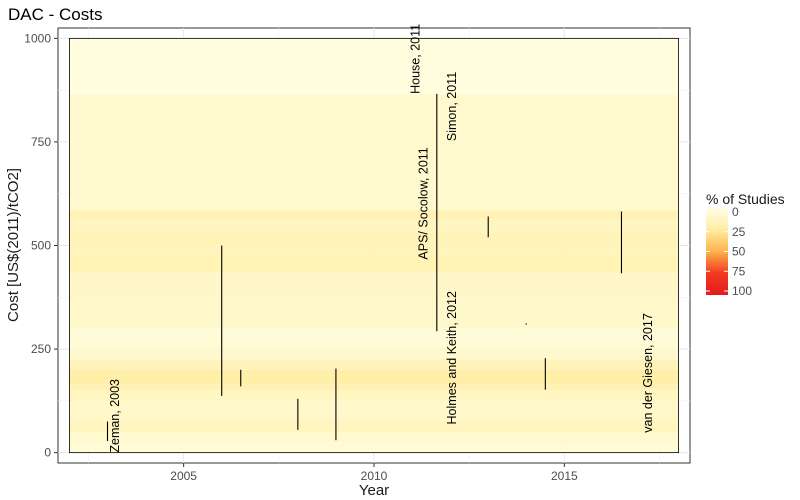 This screenshot has width=800, height=500. Describe the element at coordinates (13, 245) in the screenshot. I see `y-axis-title: Cost [US$(2011)/tCO2]` at that location.